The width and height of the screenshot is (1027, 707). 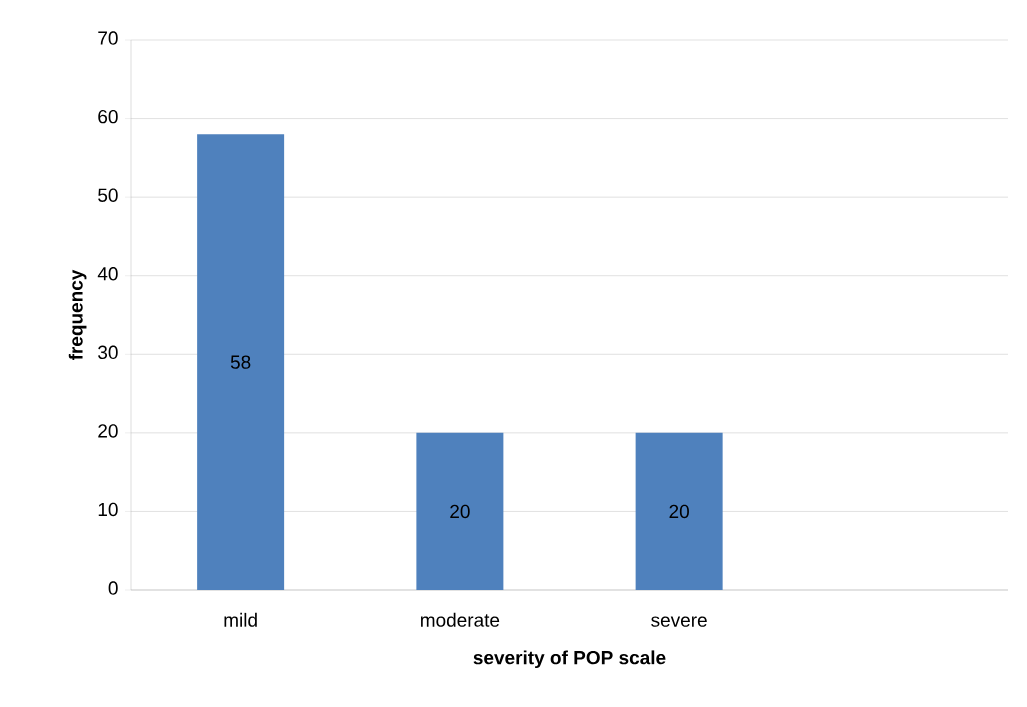 What do you see at coordinates (108, 431) in the screenshot?
I see `y-tick-label: 20` at bounding box center [108, 431].